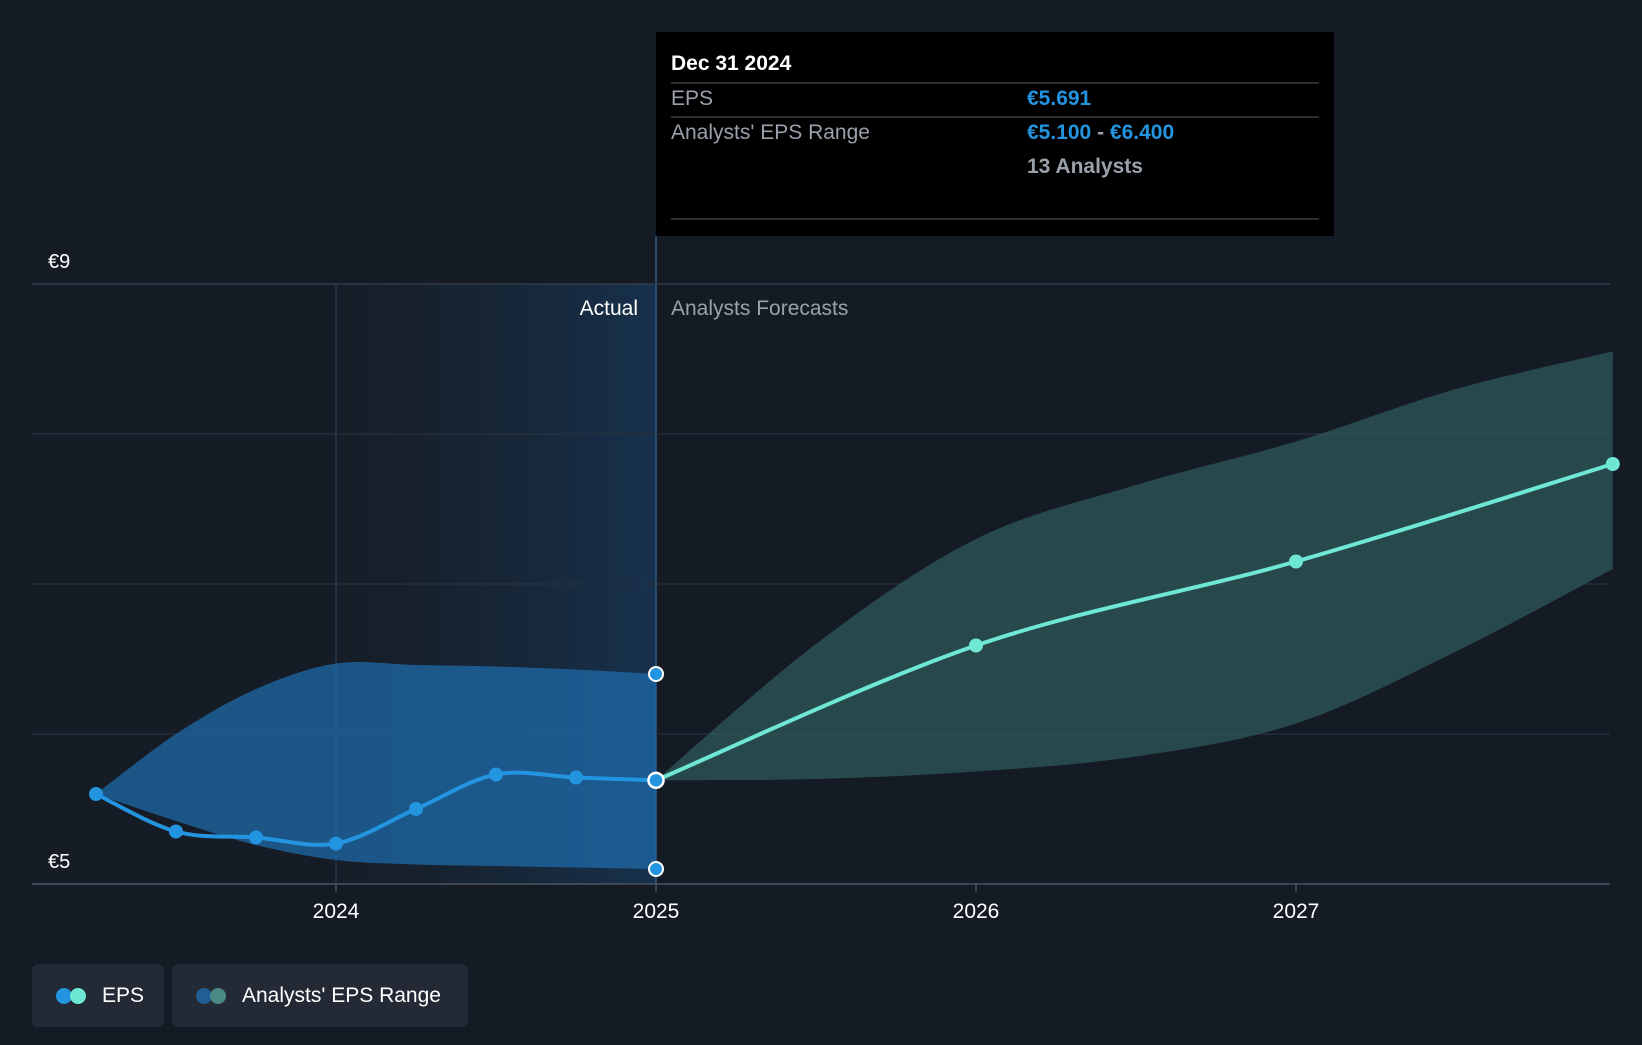 The height and width of the screenshot is (1045, 1642). Describe the element at coordinates (1085, 166) in the screenshot. I see `tooltip-analysts-count: 13 Analysts` at that location.